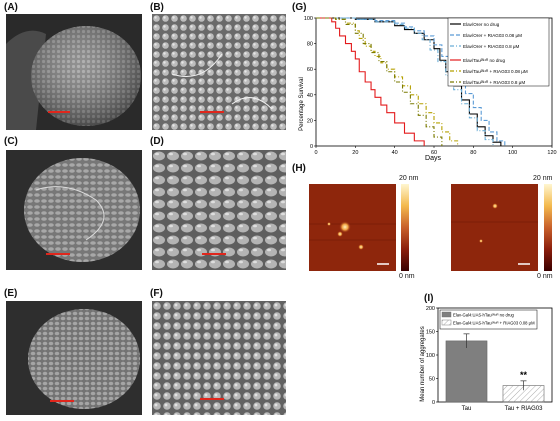 The image size is (560, 421). What do you see at coordinates (299, 168) in the screenshot?
I see `panel-label-h: (H)` at bounding box center [299, 168].